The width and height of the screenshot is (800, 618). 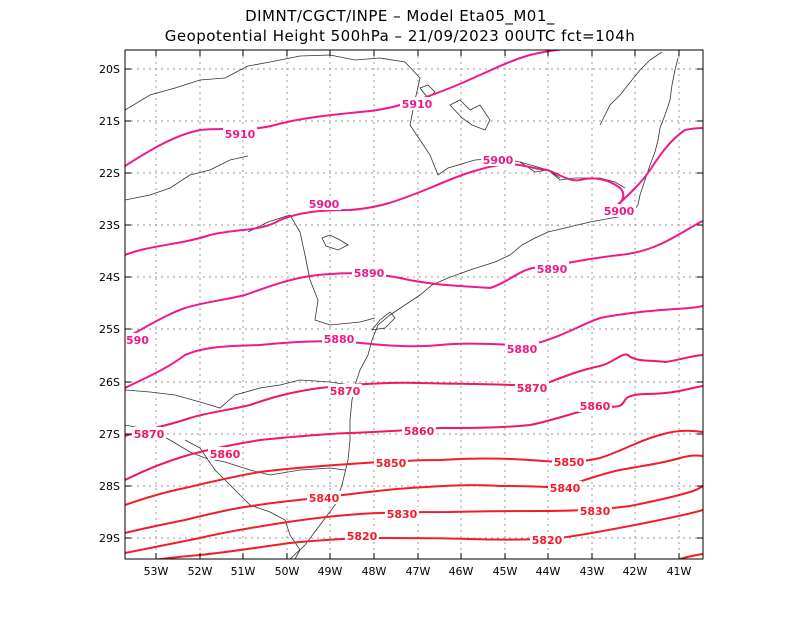 I want to click on latitude-labels: 20S 21S 22S 23S 24S 25S 26S 27S 28S 29S, so click(x=109, y=304).